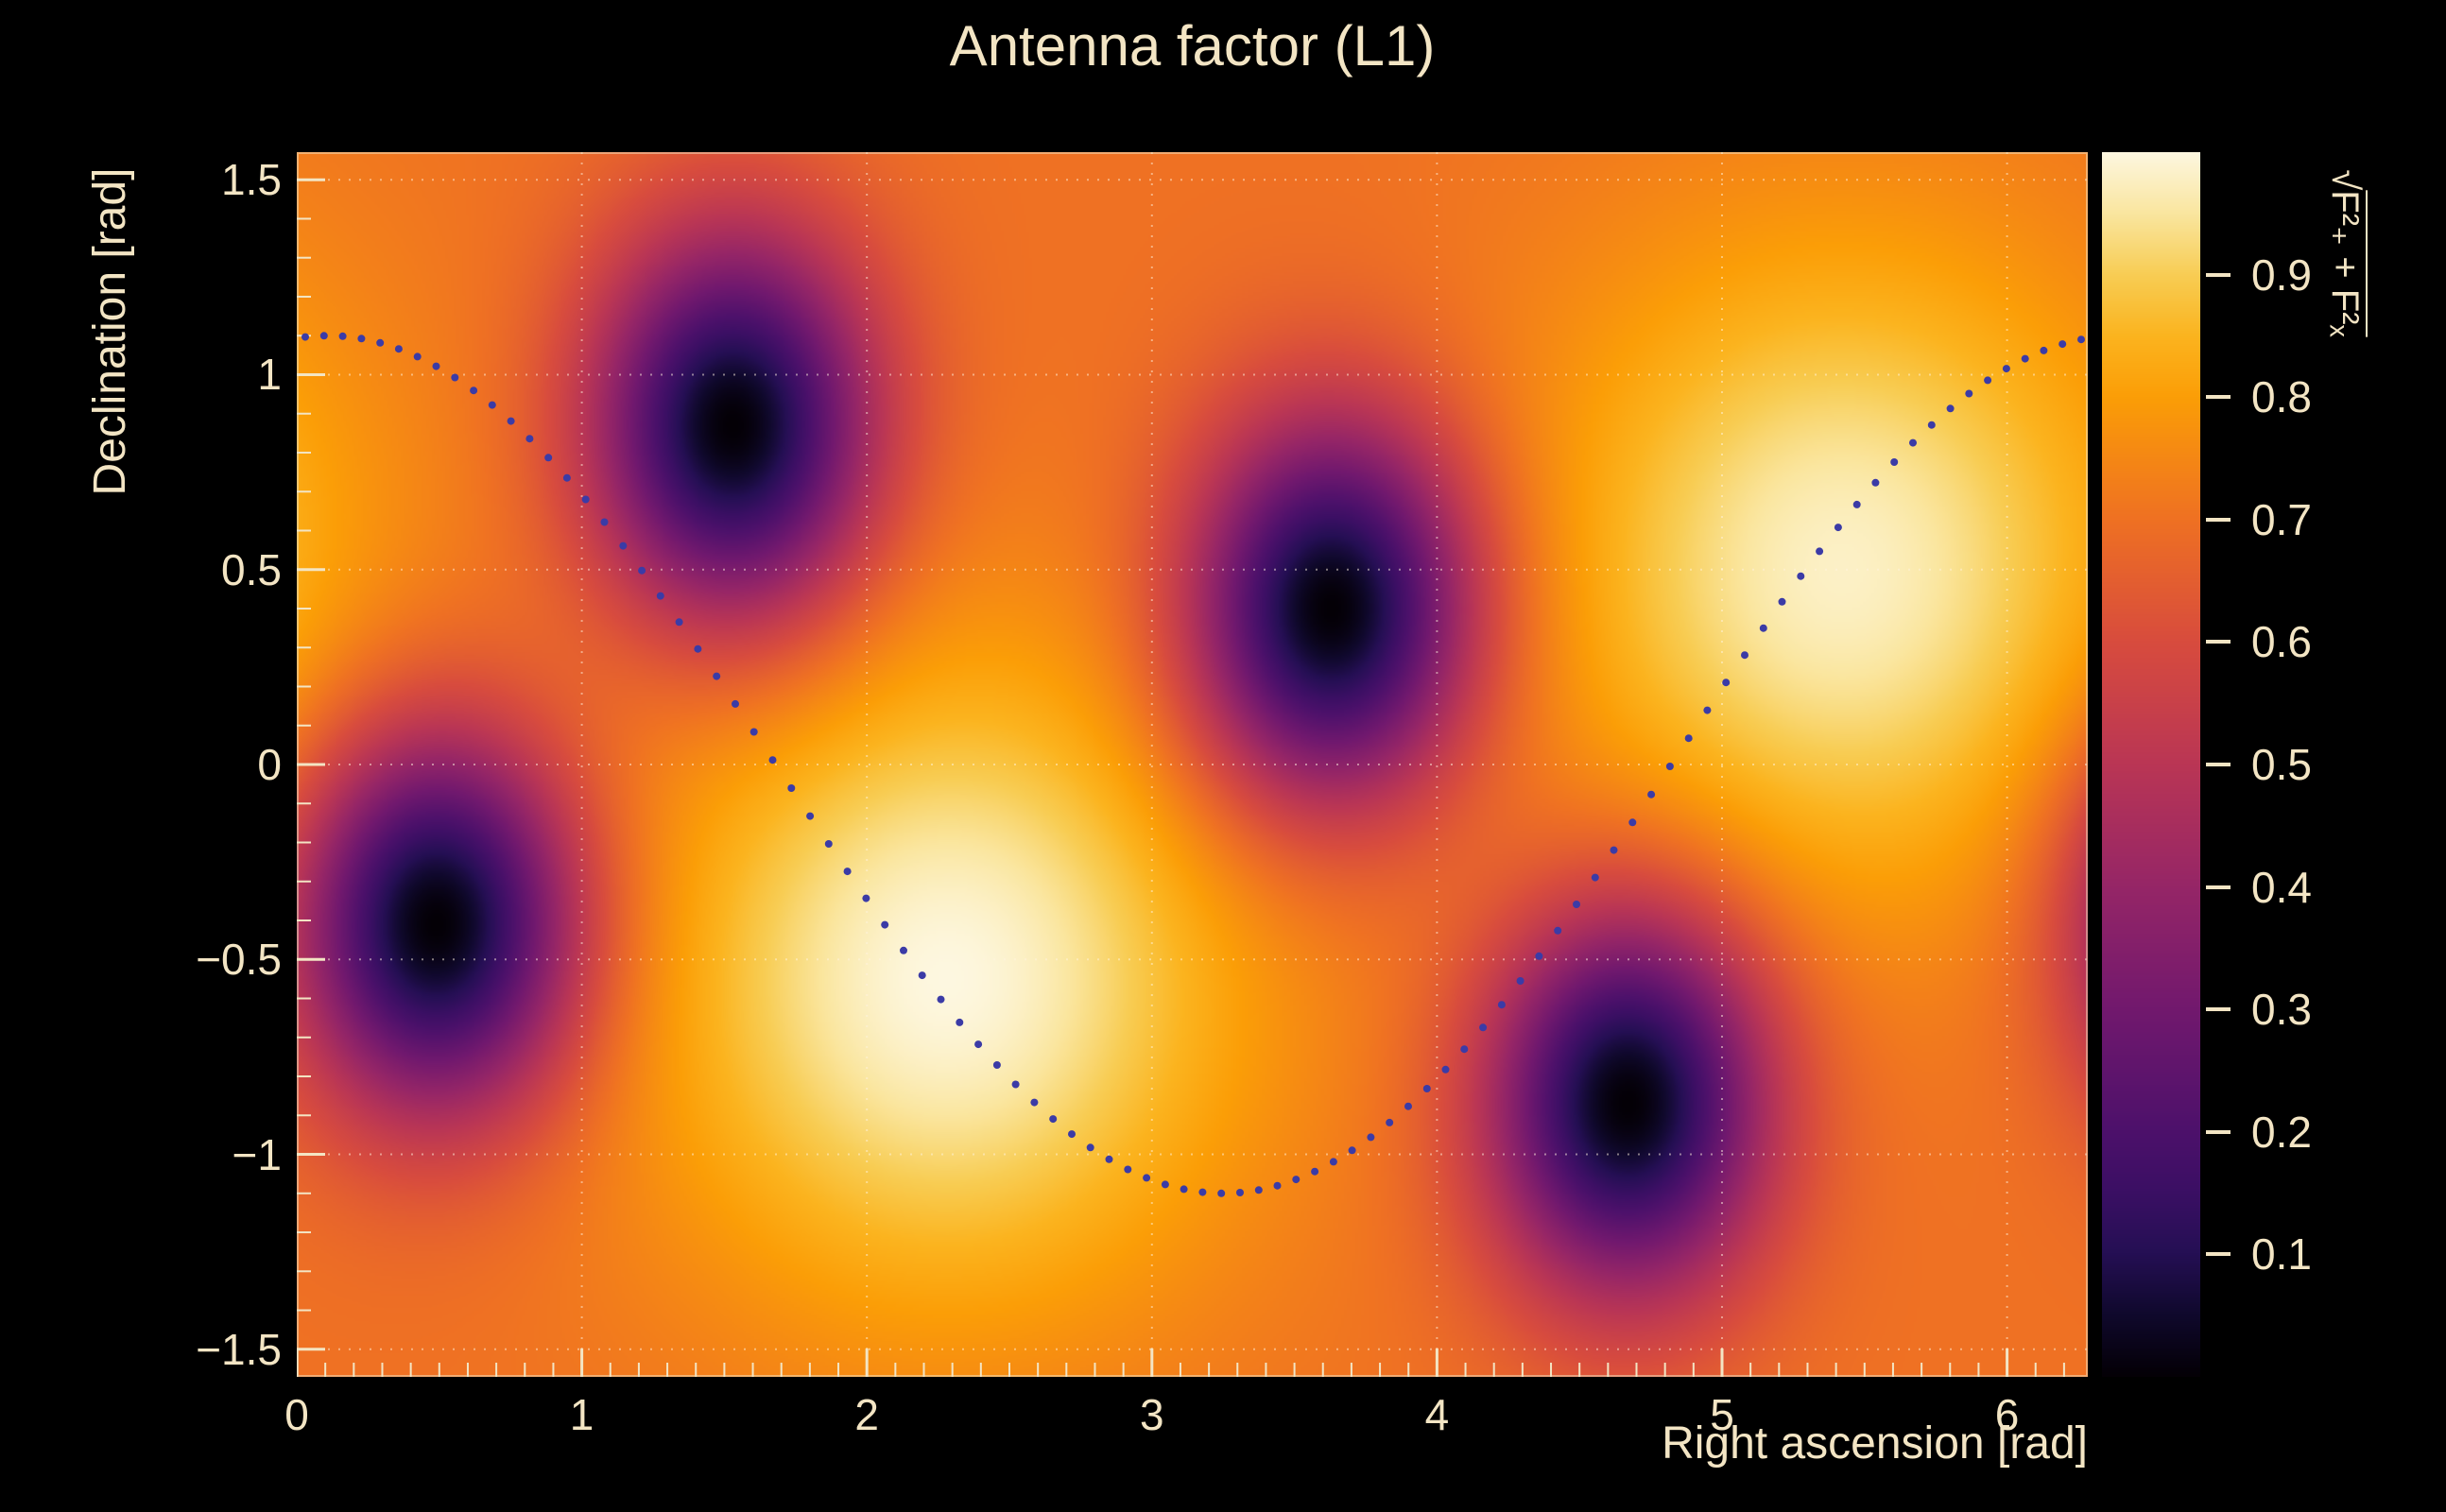 This screenshot has width=2446, height=1512. I want to click on x-tick-label: 0, so click(296, 1414).